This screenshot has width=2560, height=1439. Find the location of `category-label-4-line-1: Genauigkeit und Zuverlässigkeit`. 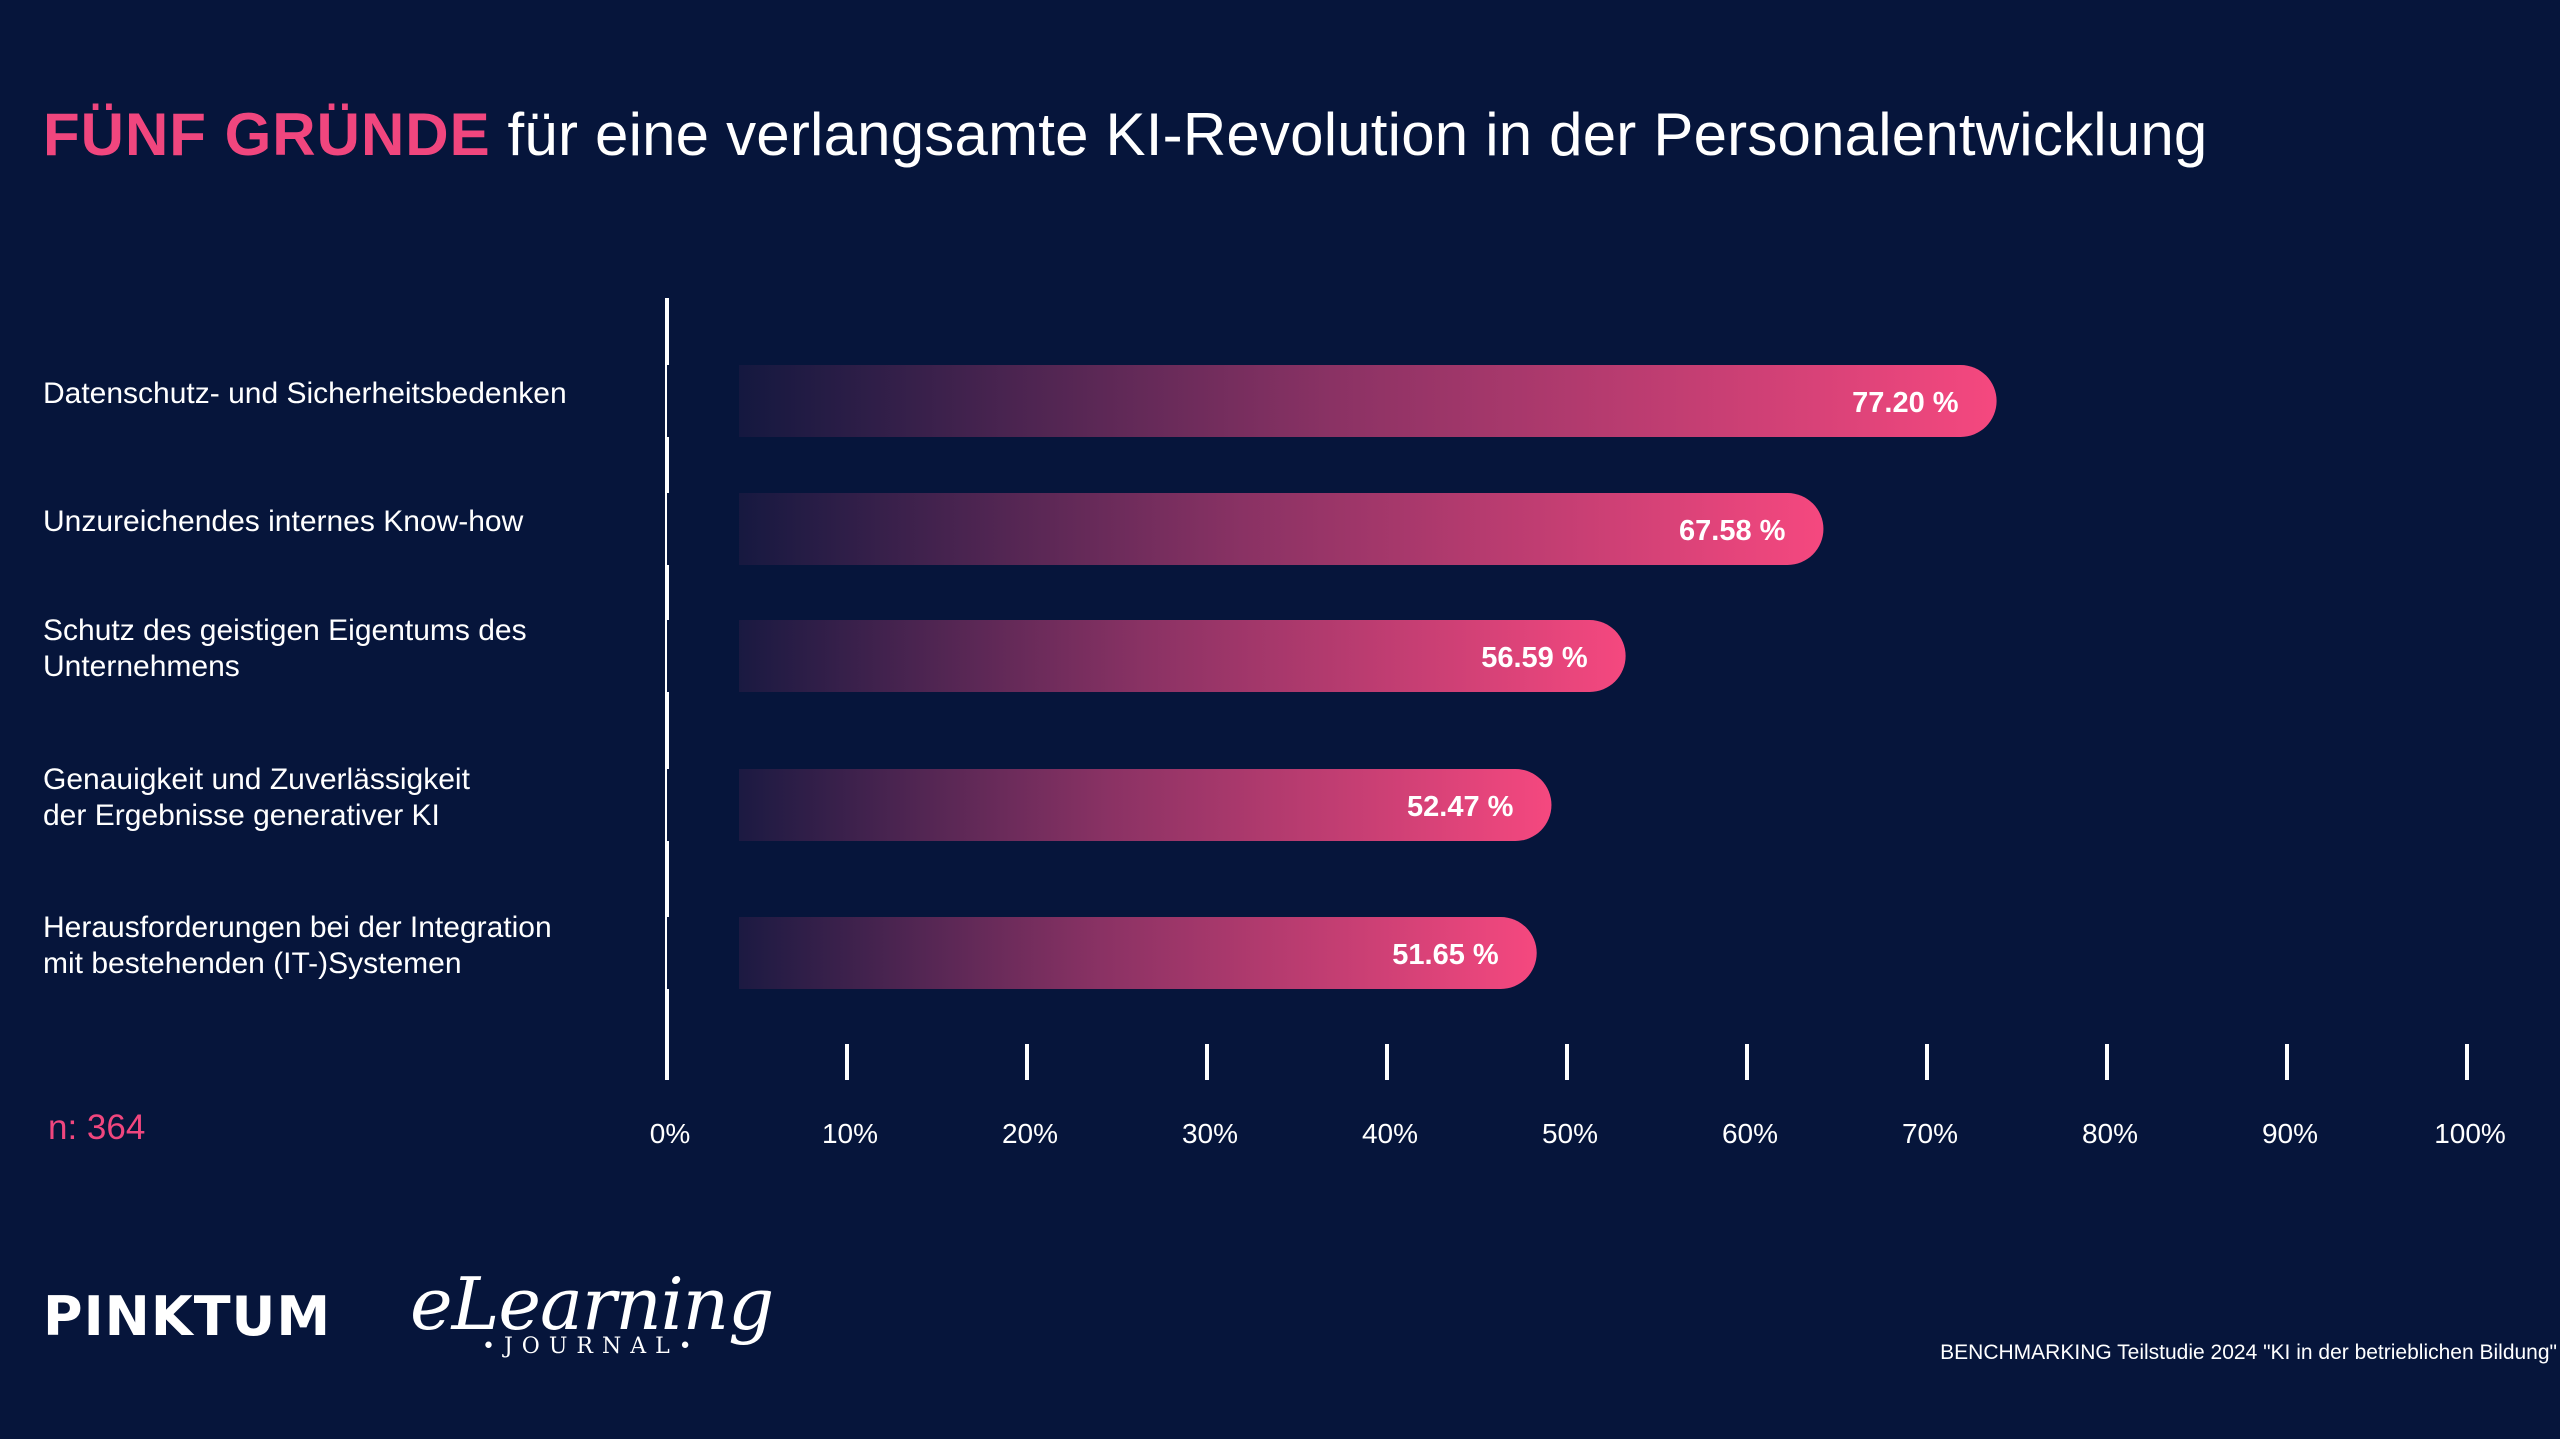

category-label-4-line-1: Genauigkeit und Zuverlässigkeit is located at coordinates (257, 779).